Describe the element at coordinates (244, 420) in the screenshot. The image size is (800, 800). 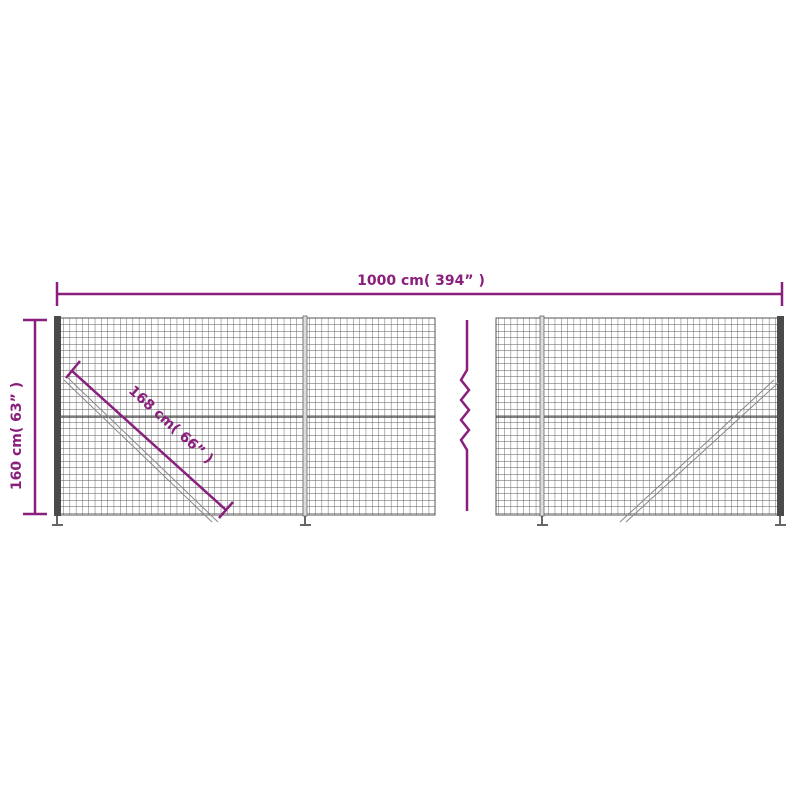
I see `fence-panel-left` at that location.